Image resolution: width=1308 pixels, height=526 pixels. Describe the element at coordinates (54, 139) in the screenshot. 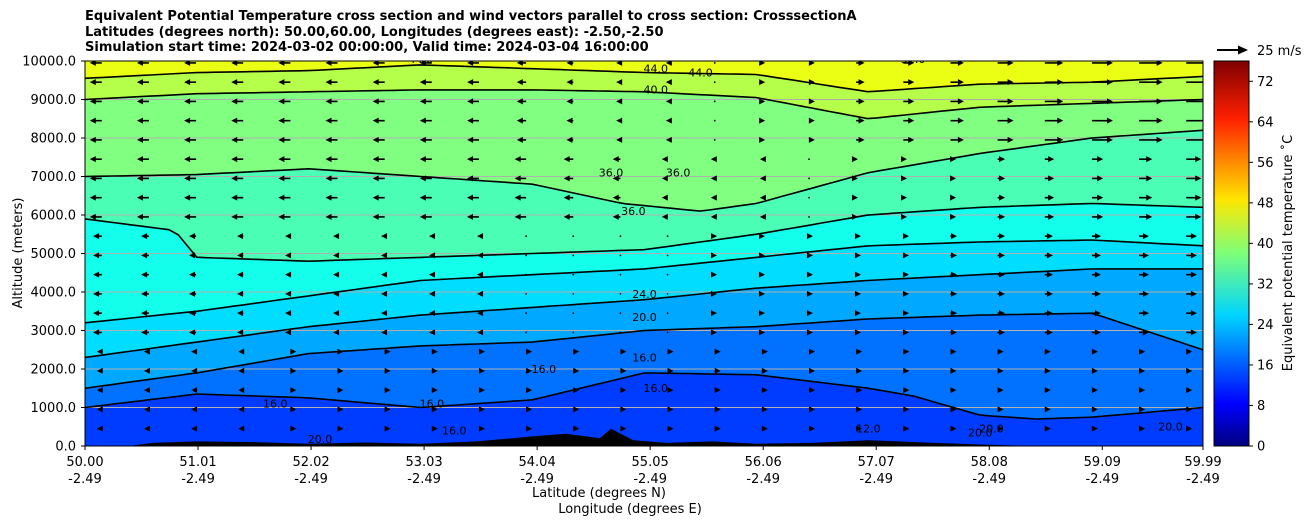

I see `y-tick-label: 8000.0` at that location.